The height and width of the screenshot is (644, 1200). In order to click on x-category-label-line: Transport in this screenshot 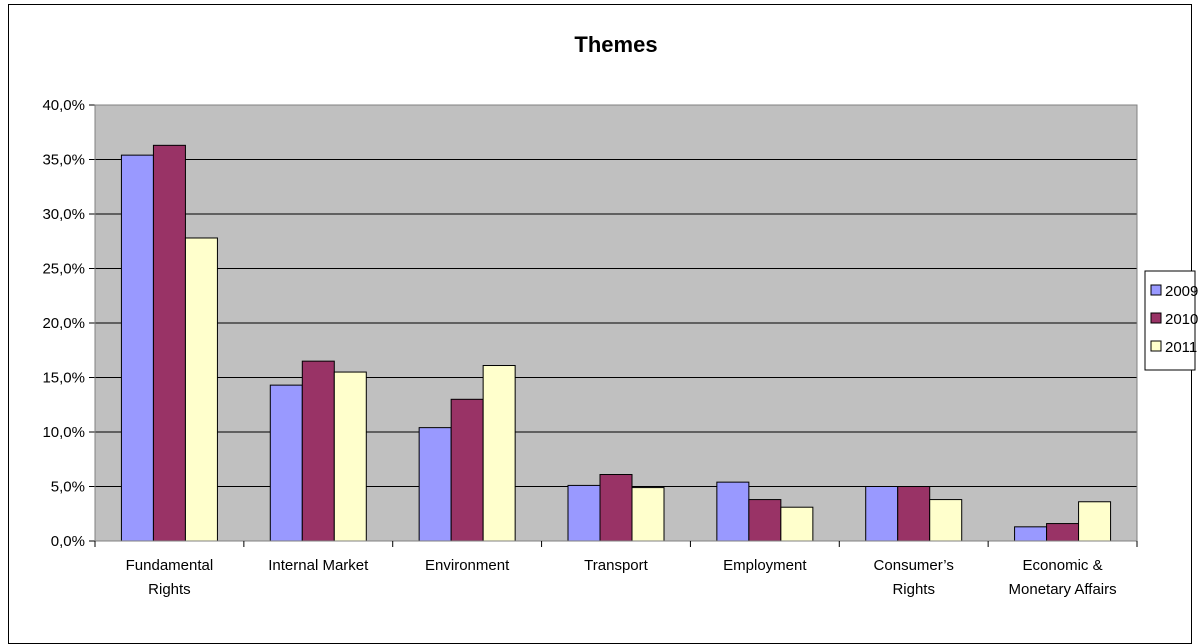, I will do `click(616, 565)`.